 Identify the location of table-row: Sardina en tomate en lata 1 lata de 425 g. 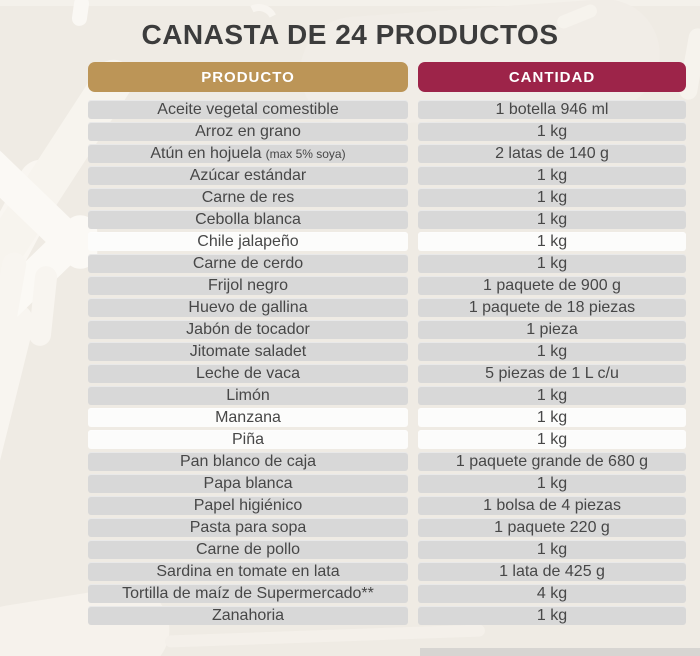
(387, 571).